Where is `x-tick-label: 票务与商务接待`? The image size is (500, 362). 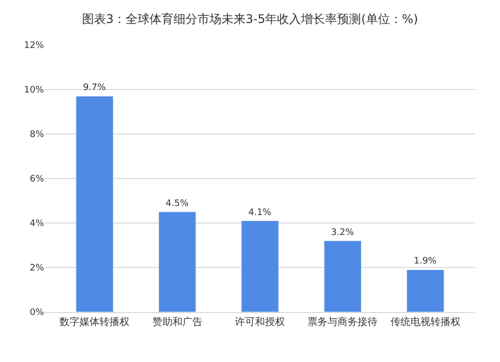
x-tick-label: 票务与商务接待 is located at coordinates (343, 322).